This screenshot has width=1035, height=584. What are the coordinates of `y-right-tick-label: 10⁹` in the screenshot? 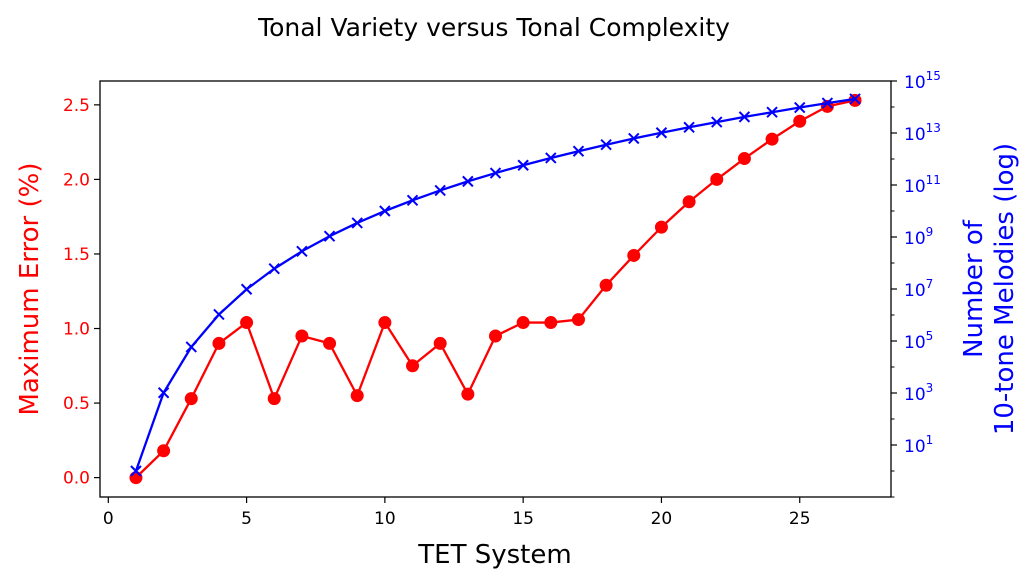 It's located at (918, 237).